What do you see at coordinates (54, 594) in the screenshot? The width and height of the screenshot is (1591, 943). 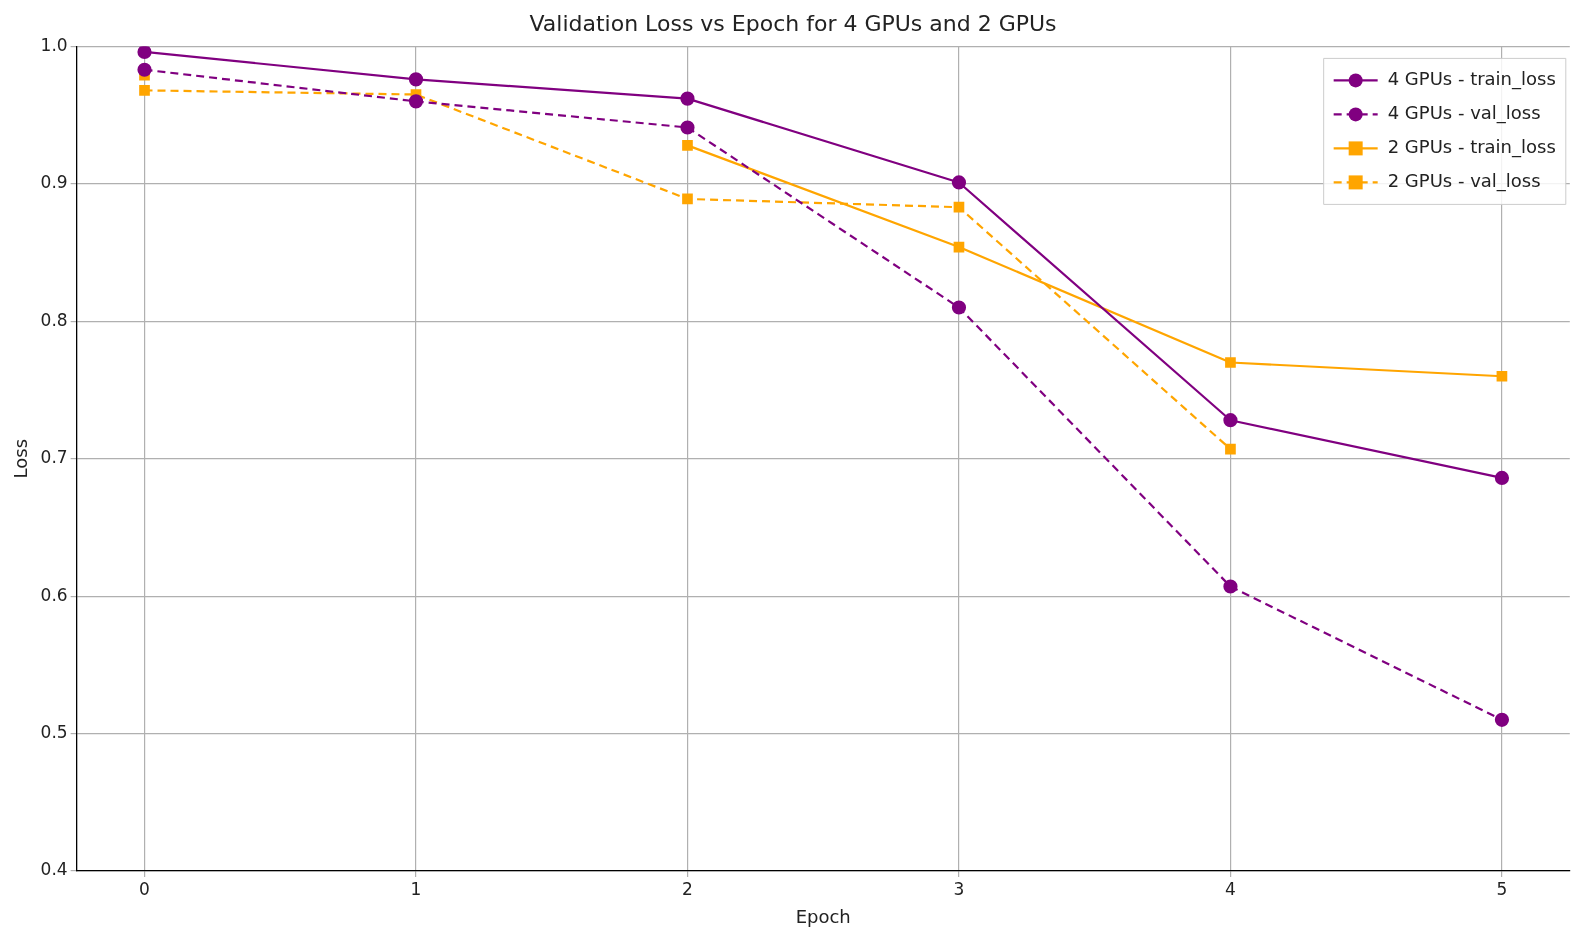 I see `y-tick-label: 0.6` at bounding box center [54, 594].